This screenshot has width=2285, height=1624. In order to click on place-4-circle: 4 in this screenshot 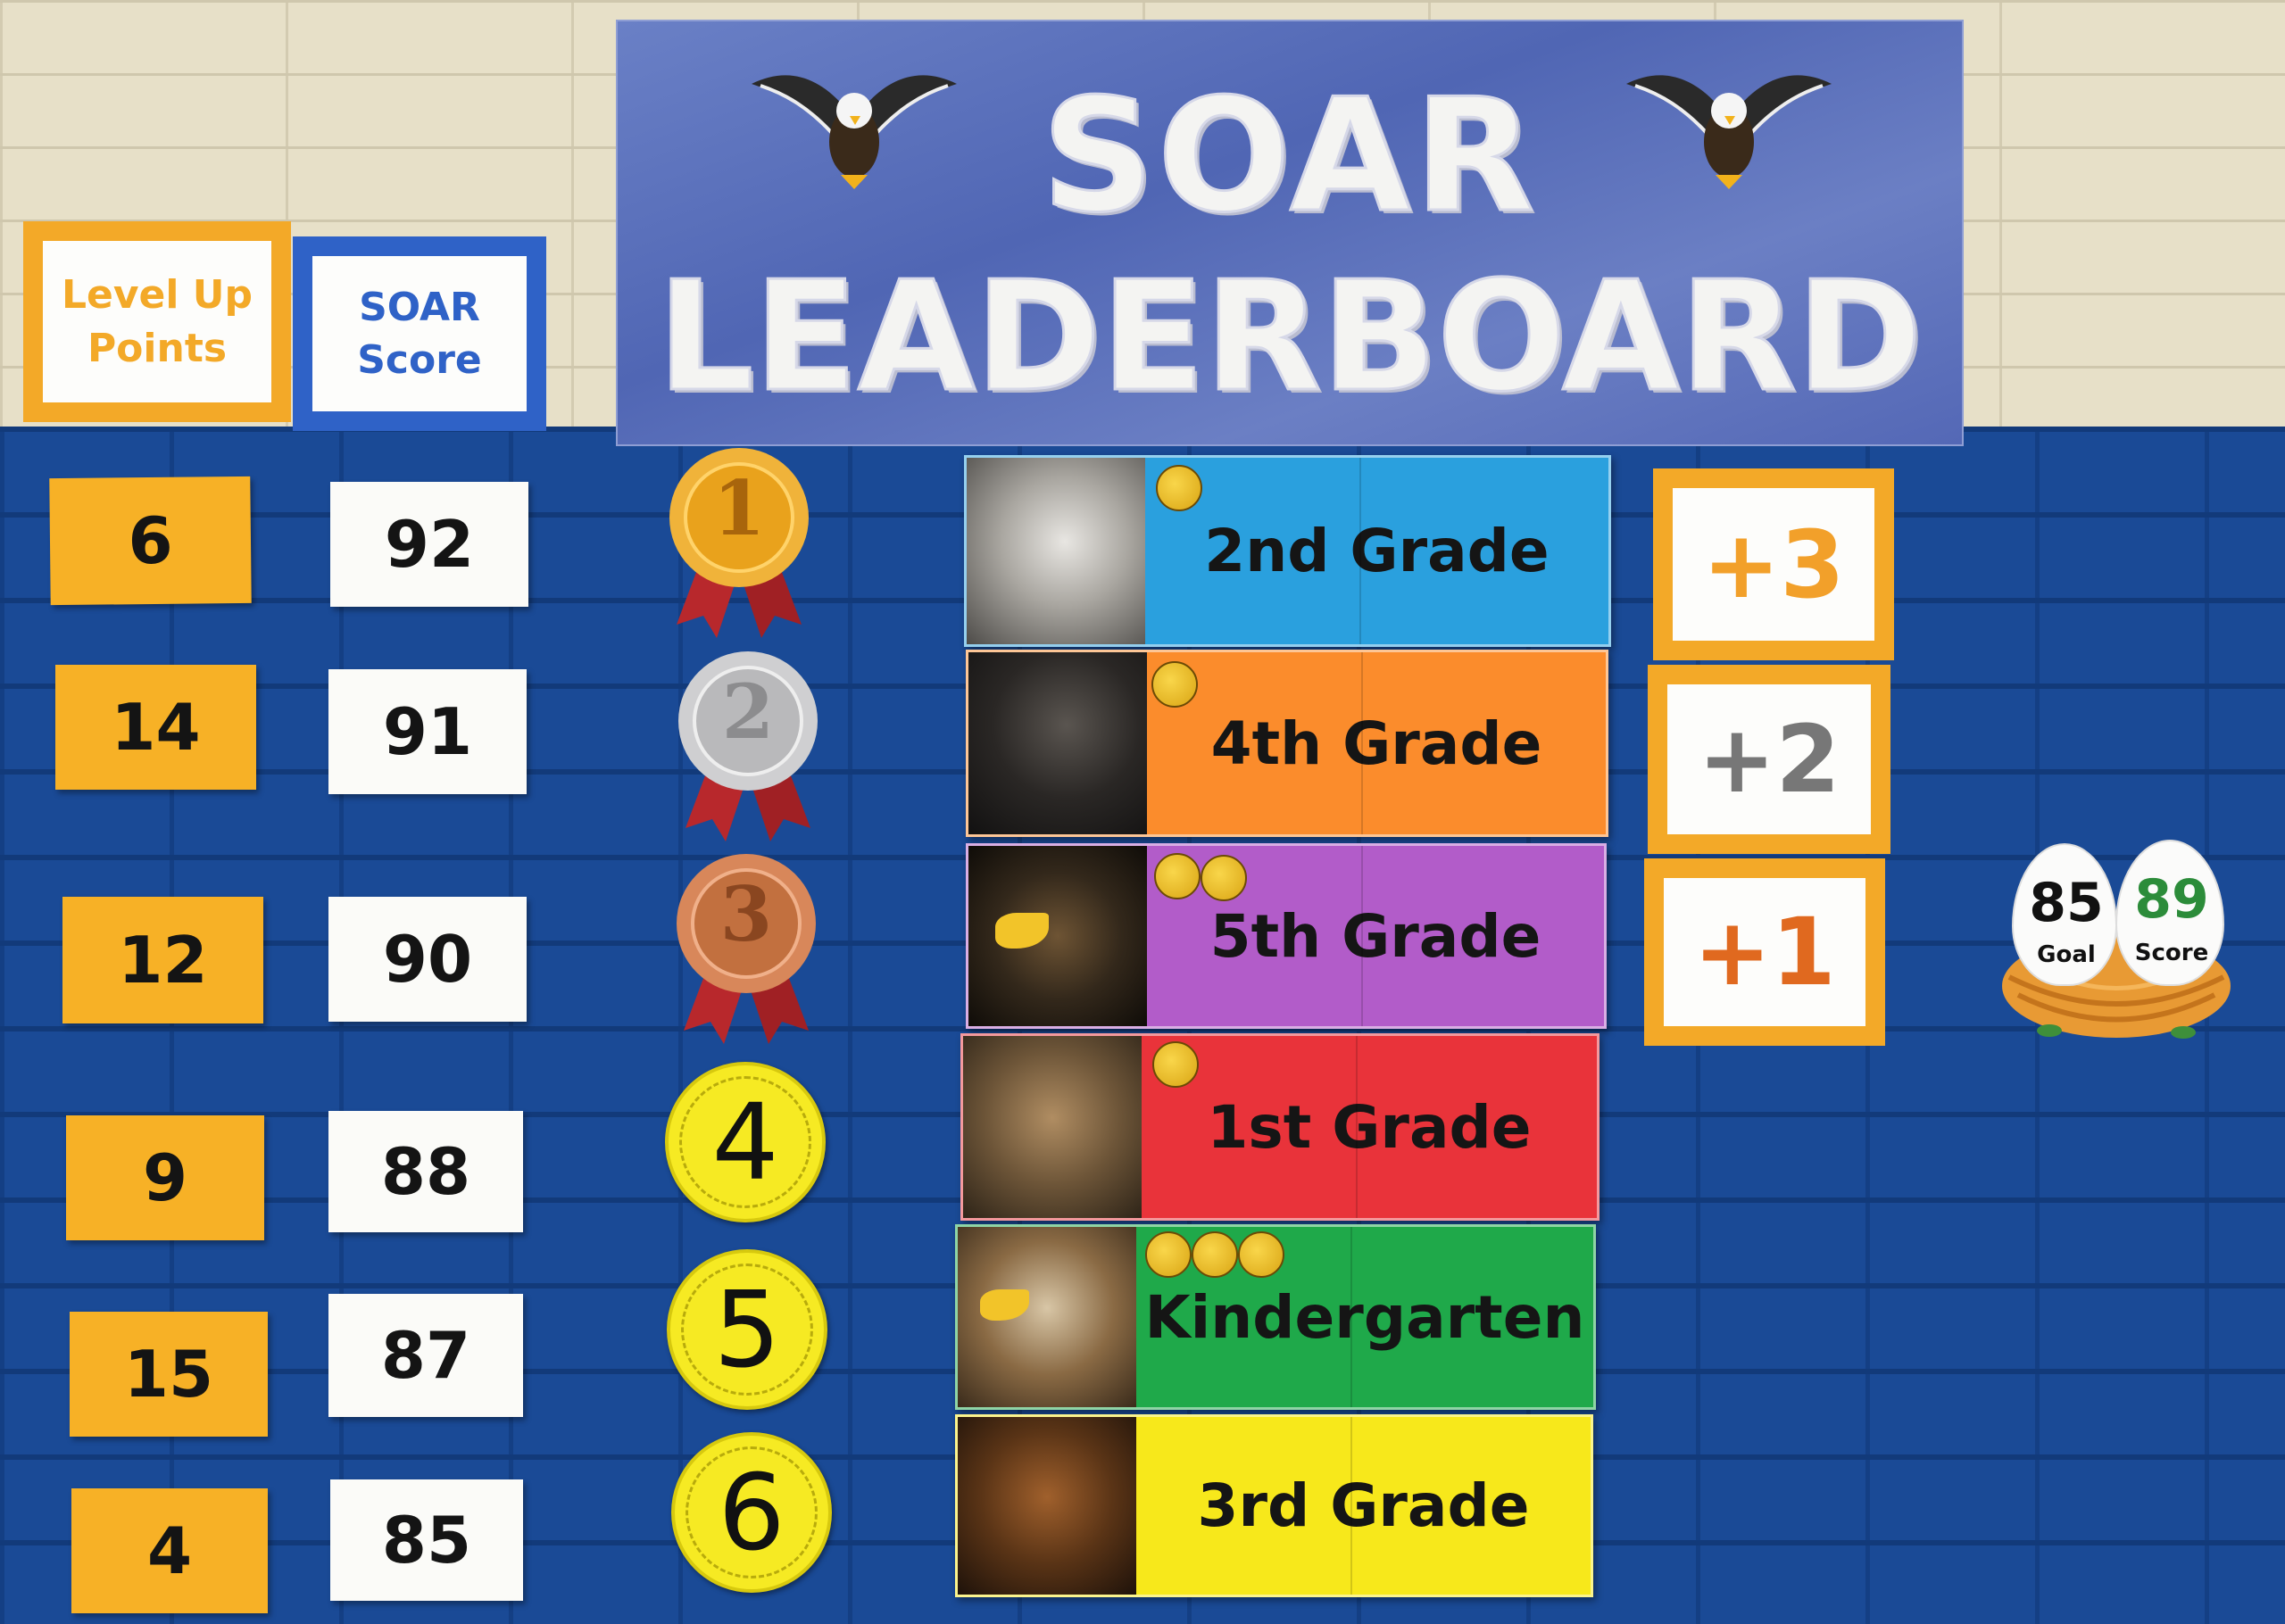, I will do `click(745, 1142)`.